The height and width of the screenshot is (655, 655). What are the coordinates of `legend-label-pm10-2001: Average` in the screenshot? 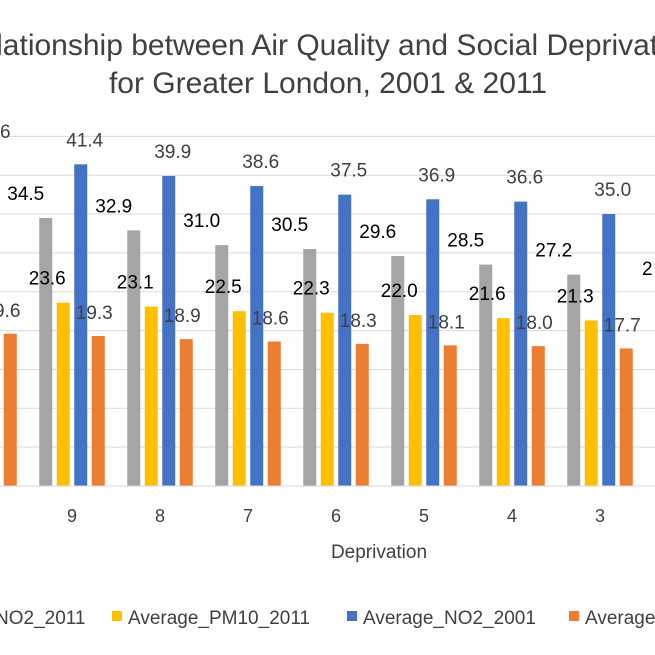 It's located at (620, 618).